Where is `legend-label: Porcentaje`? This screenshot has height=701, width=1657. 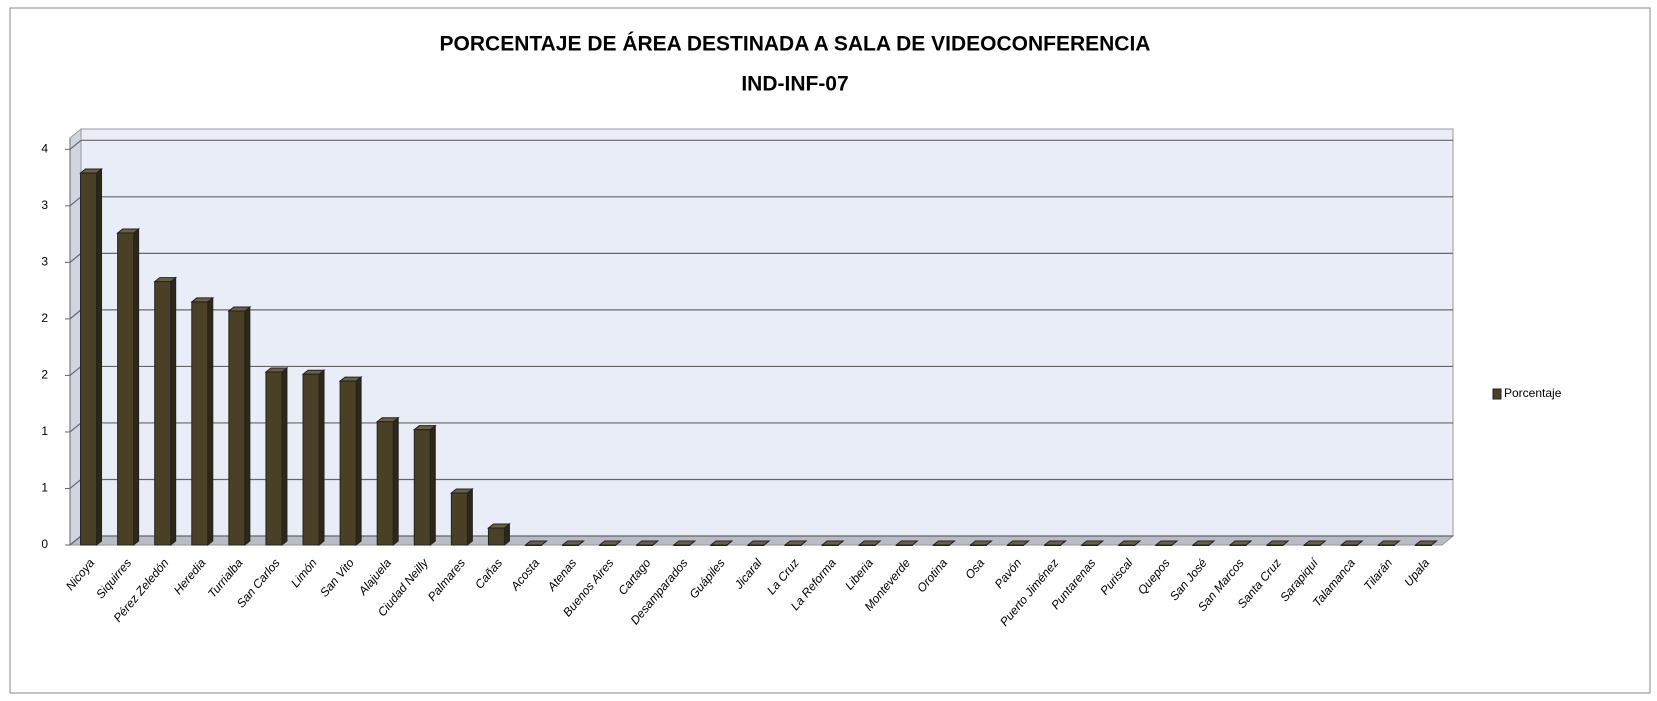
legend-label: Porcentaje is located at coordinates (1533, 393).